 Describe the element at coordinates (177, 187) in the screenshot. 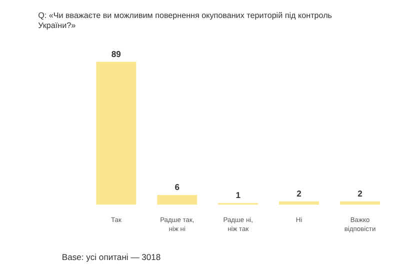

I see `data-label: 6` at that location.